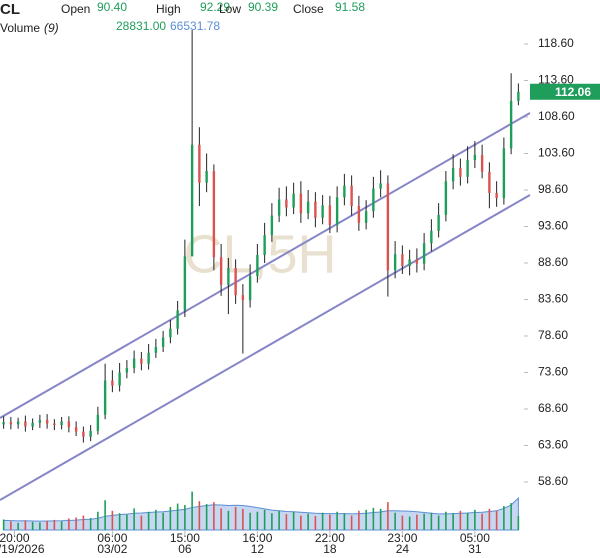  What do you see at coordinates (257, 538) in the screenshot?
I see `x-tick-label: 16:00` at bounding box center [257, 538].